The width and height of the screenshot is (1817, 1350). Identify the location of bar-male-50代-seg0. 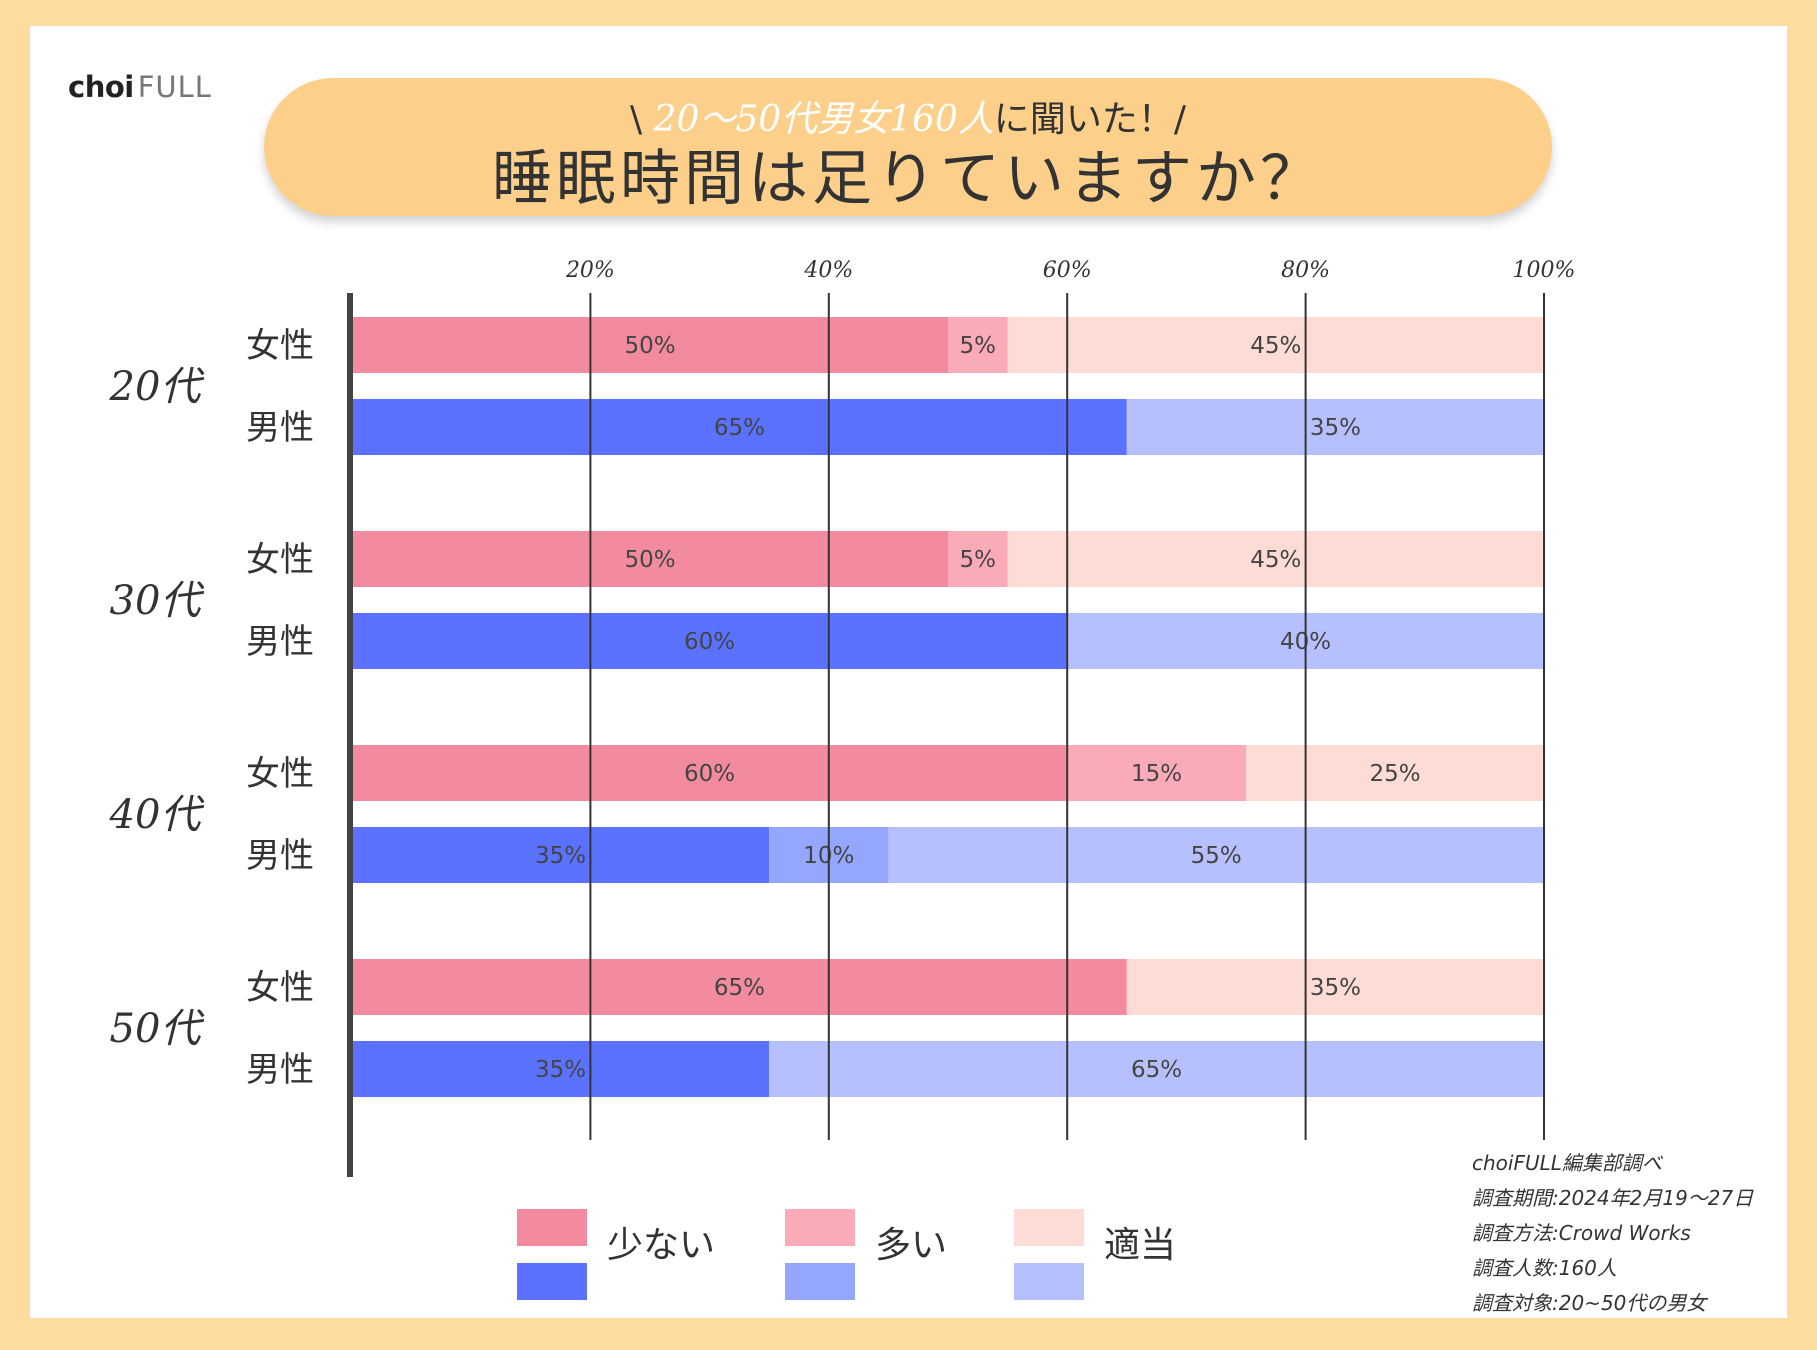
(561, 1069).